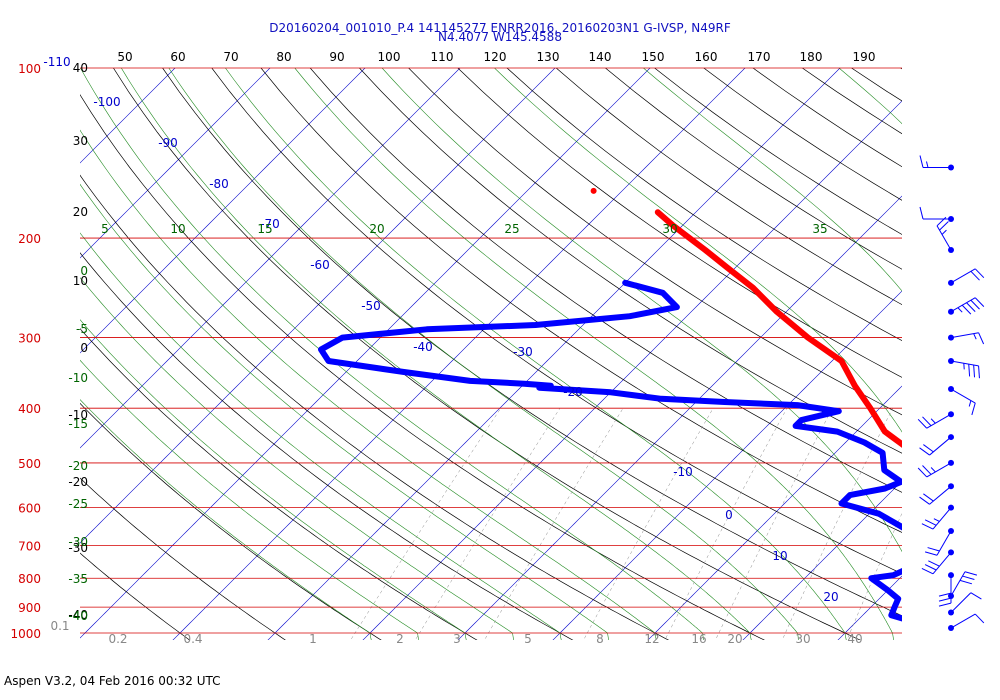 The width and height of the screenshot is (1000, 700). What do you see at coordinates (230, 57) in the screenshot?
I see `top-temperature-label: 70` at bounding box center [230, 57].